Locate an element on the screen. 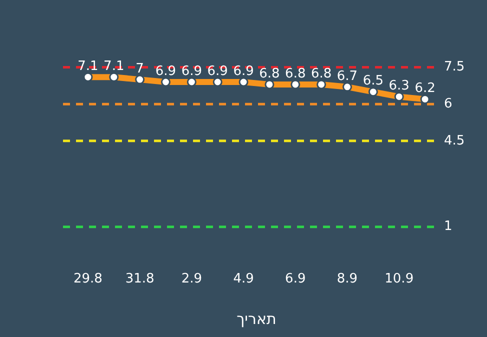 The width and height of the screenshot is (487, 337). data-label: 6.2 is located at coordinates (425, 88).